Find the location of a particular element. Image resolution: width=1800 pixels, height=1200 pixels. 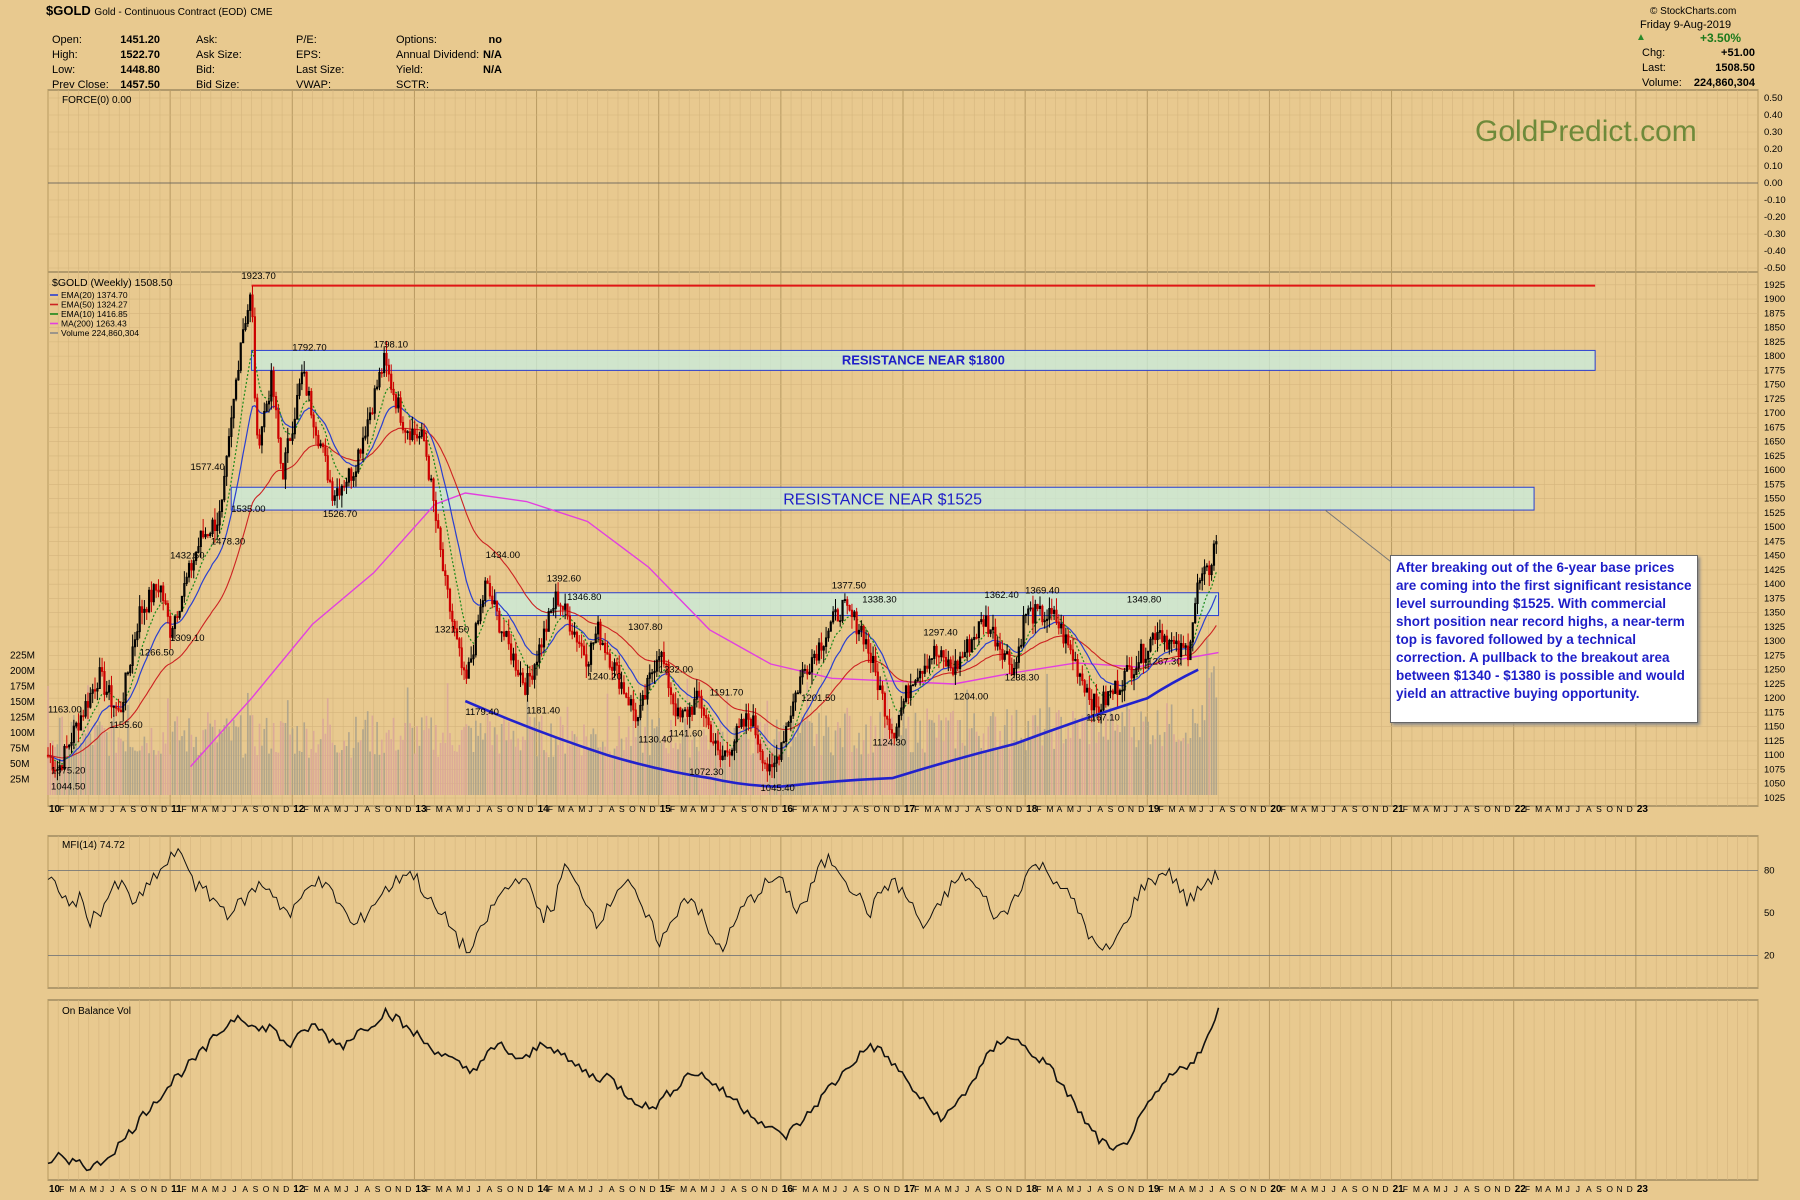

x-axis-label: N is located at coordinates (1131, 809).